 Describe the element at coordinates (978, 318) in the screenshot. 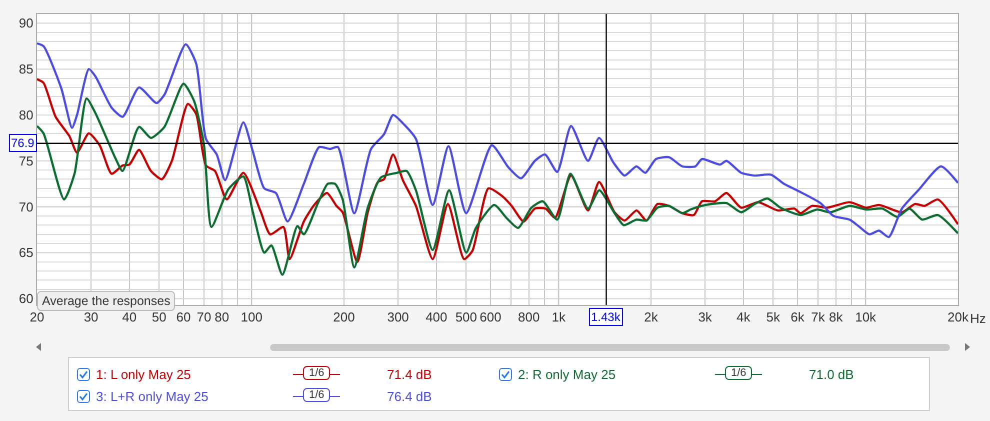

I see `x-axis-title: Hz` at that location.